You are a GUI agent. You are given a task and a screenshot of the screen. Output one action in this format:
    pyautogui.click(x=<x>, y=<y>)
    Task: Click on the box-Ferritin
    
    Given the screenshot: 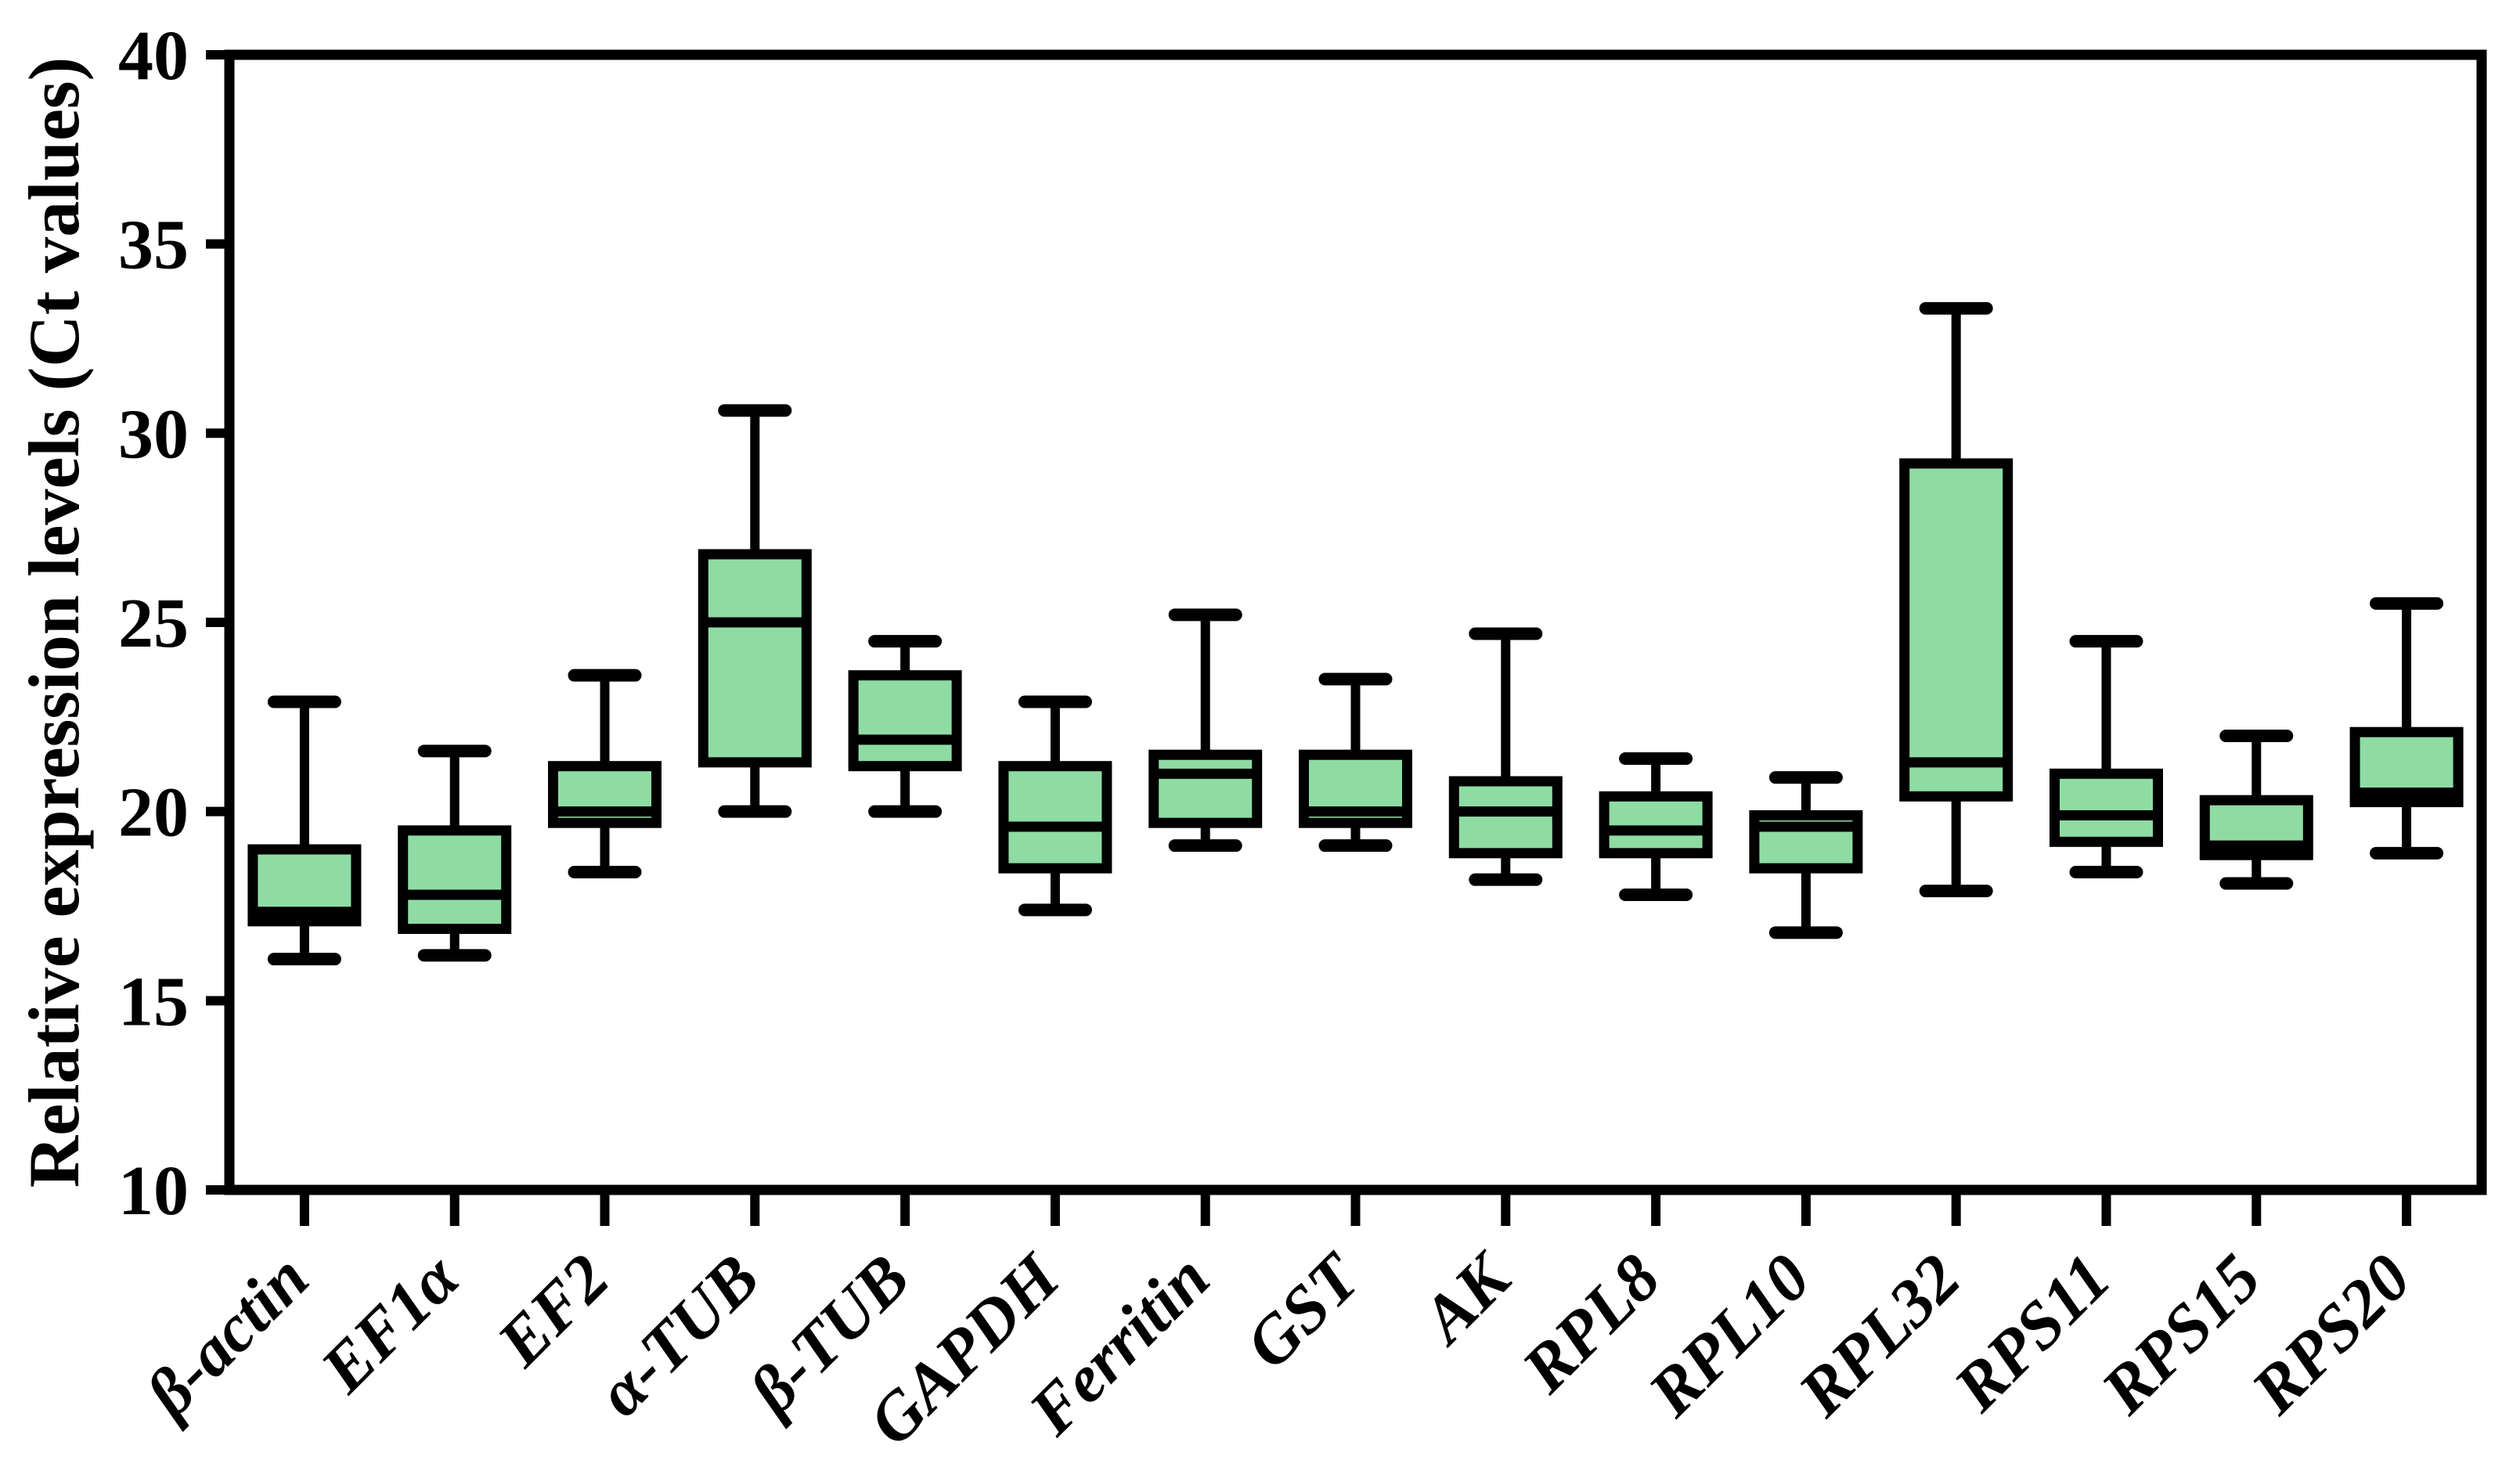 What is the action you would take?
    pyautogui.click(x=1205, y=730)
    